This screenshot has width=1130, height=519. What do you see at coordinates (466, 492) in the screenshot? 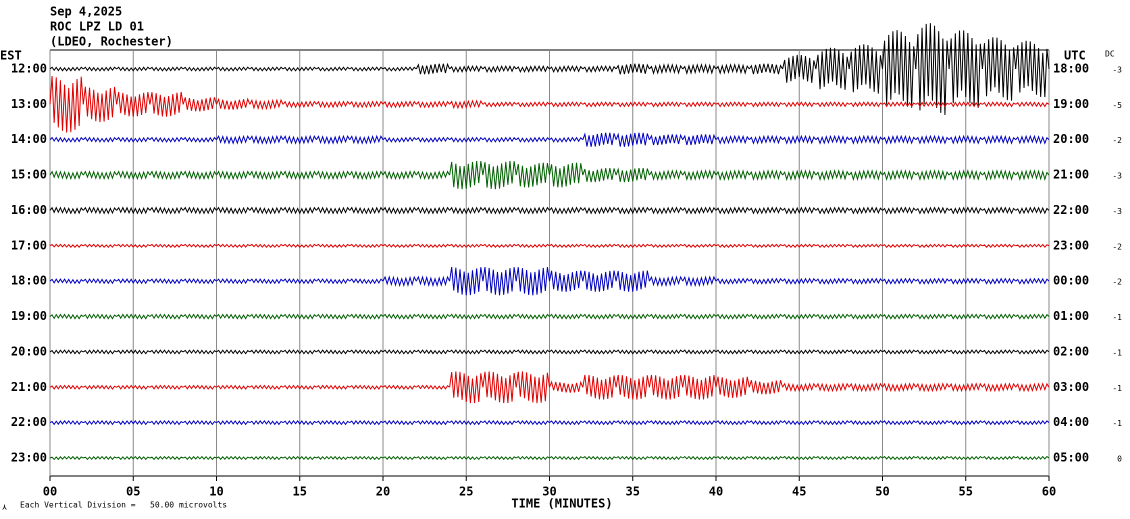
I see `x-tick-label: 25` at bounding box center [466, 492].